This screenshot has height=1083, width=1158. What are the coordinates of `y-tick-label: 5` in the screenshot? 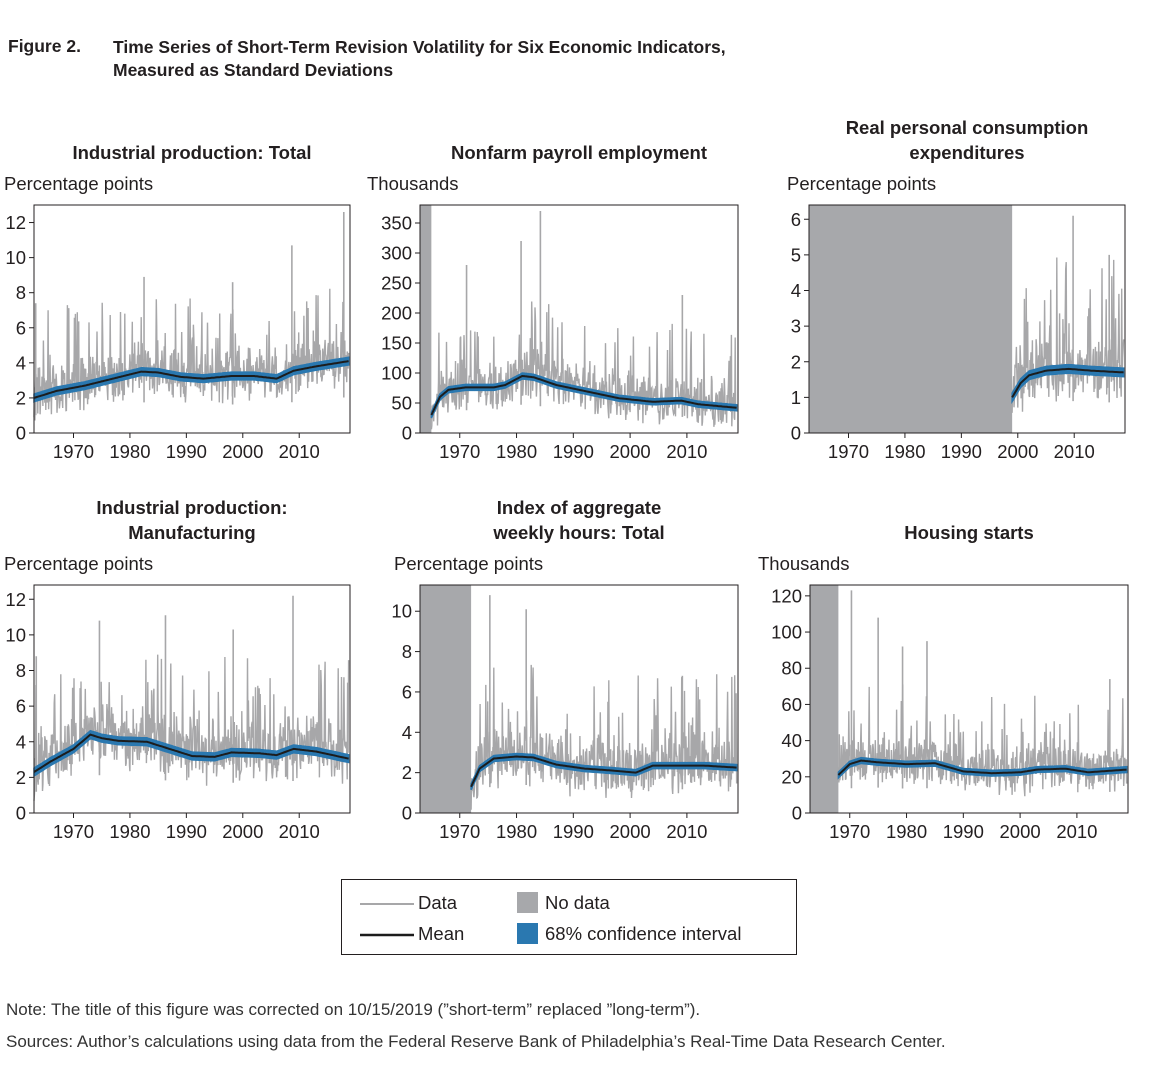 It's located at (796, 254).